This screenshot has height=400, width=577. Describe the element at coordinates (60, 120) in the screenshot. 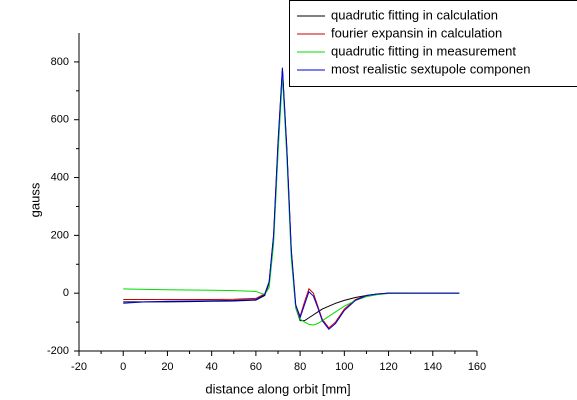

I see `y-tick-label: 600` at that location.